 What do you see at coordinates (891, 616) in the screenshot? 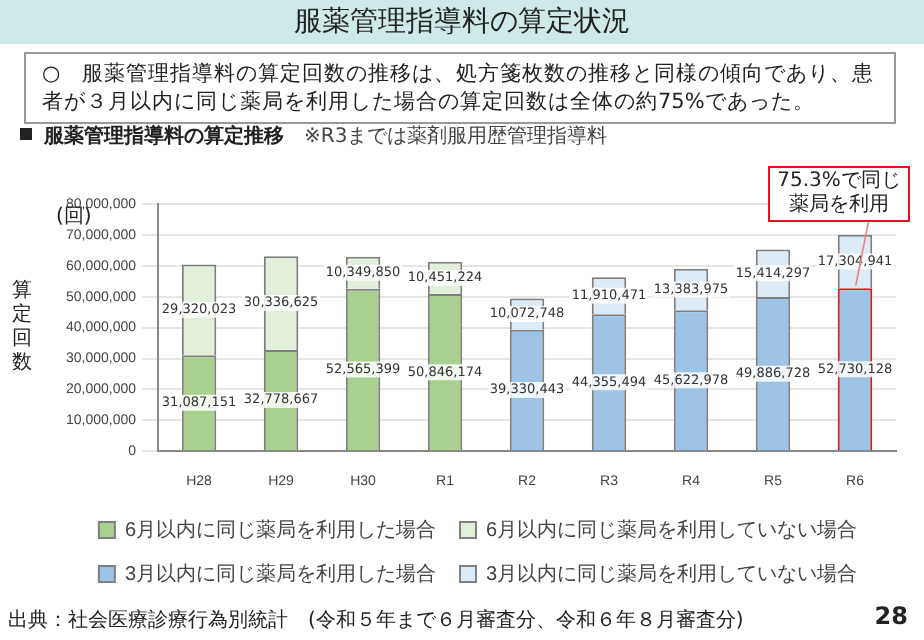
I see `text: 28` at bounding box center [891, 616].